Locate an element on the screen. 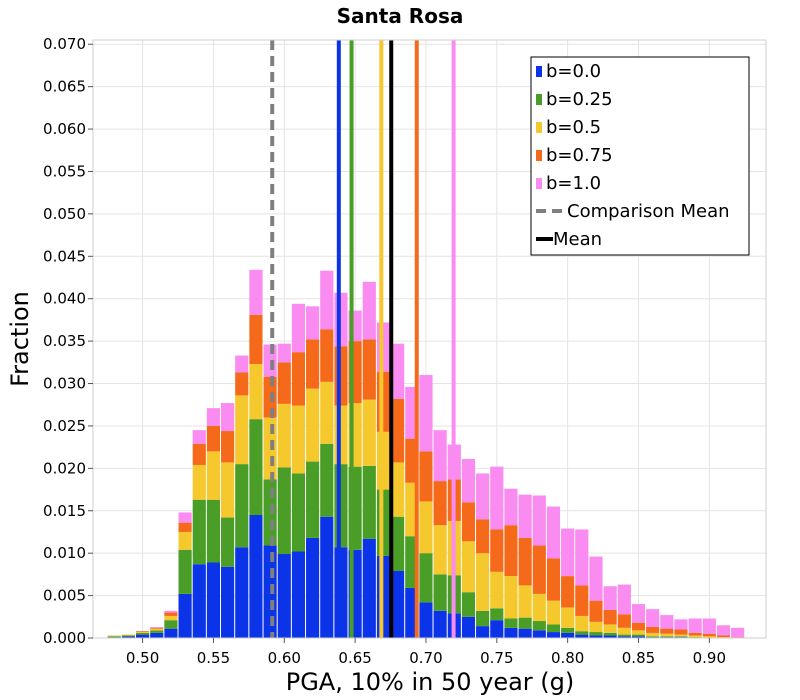  chart-title: Santa Rosa is located at coordinates (400, 16).